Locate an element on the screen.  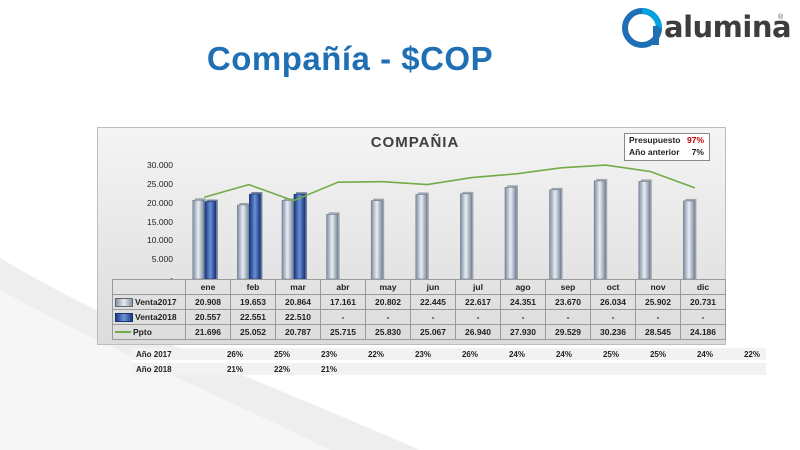
category-label: may is located at coordinates (388, 287).